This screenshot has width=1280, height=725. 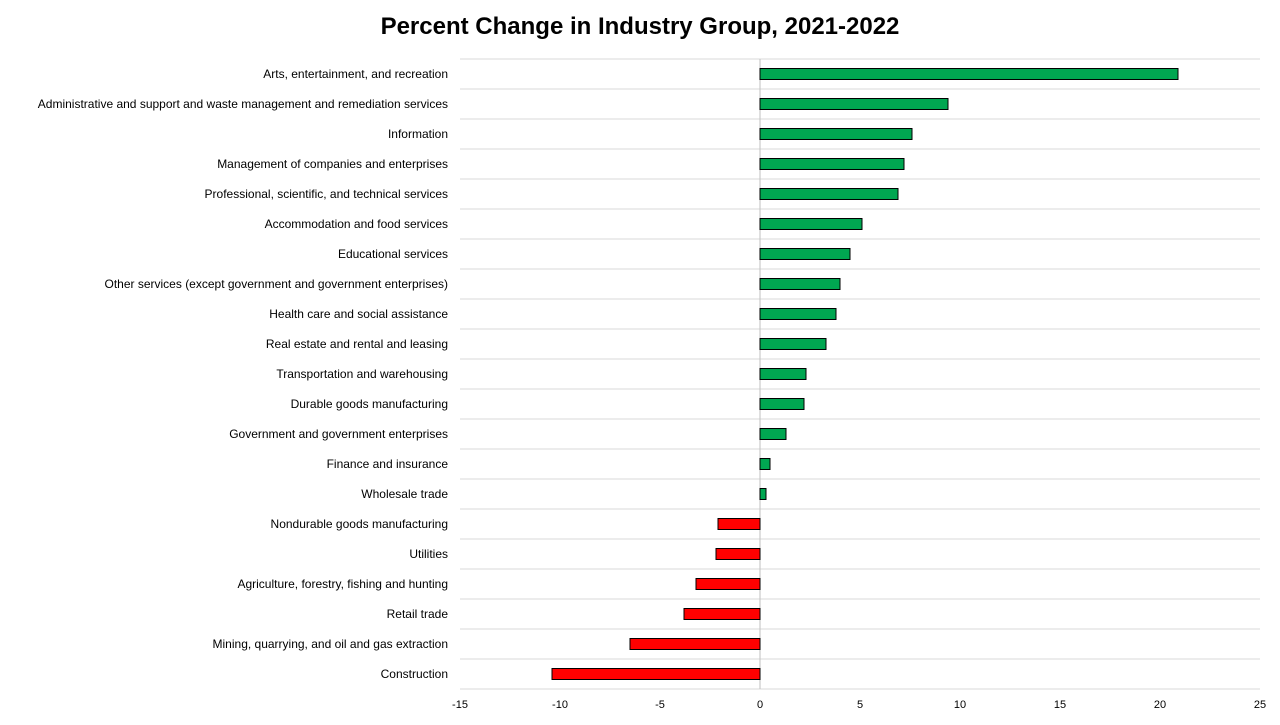 What do you see at coordinates (356, 224) in the screenshot?
I see `category-label: Accommodation and food services` at bounding box center [356, 224].